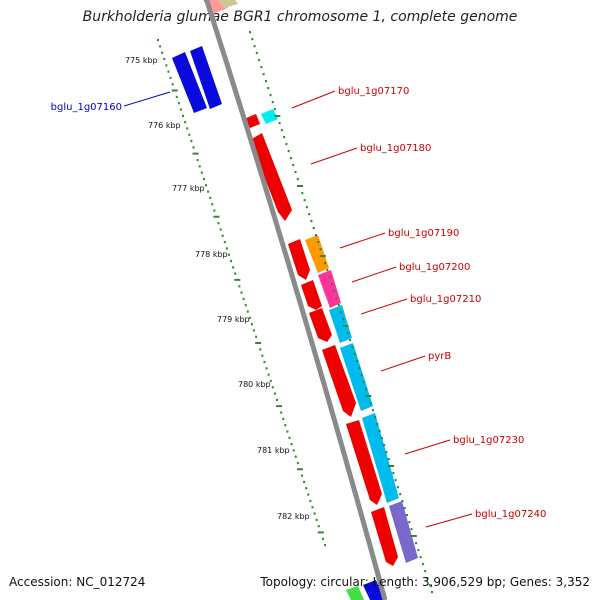  What do you see at coordinates (254, 384) in the screenshot?
I see `kbp-label: 780 kbp` at bounding box center [254, 384].